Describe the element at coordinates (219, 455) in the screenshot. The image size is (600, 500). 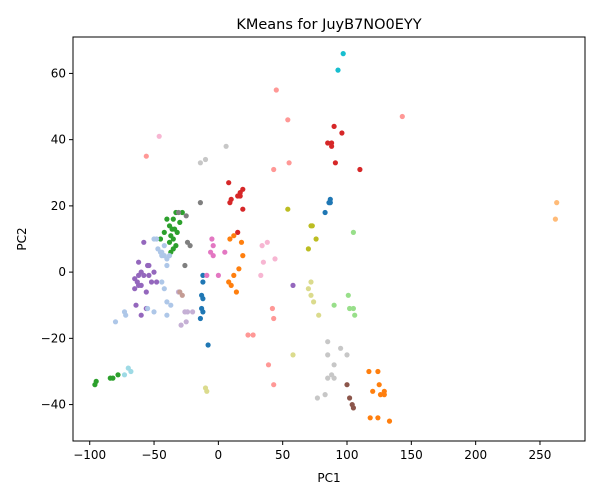
I see `x-tick-label: 0` at that location.